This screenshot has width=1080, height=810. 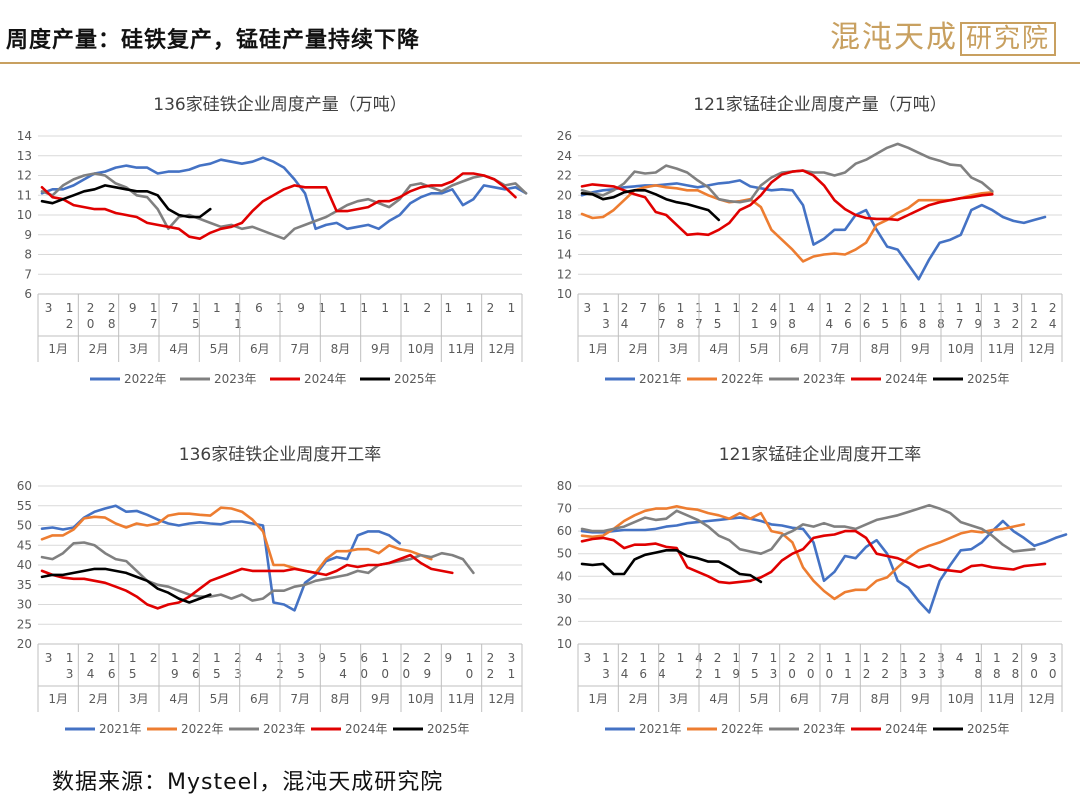 I want to click on brand-main: 混沌天成, so click(x=893, y=37).